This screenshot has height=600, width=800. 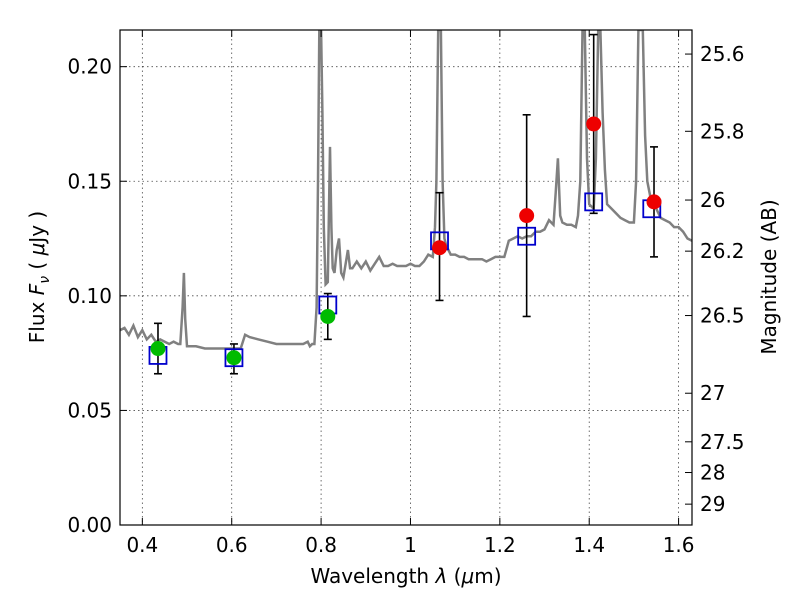 What do you see at coordinates (679, 545) in the screenshot?
I see `x-tick-label: 1.6` at bounding box center [679, 545].